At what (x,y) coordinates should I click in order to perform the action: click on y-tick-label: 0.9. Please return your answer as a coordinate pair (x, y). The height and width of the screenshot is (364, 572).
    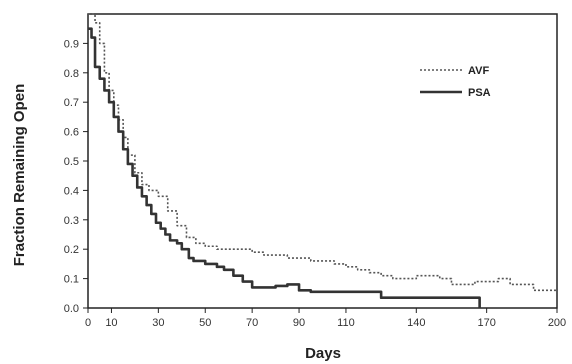
    Looking at the image, I should click on (71, 44).